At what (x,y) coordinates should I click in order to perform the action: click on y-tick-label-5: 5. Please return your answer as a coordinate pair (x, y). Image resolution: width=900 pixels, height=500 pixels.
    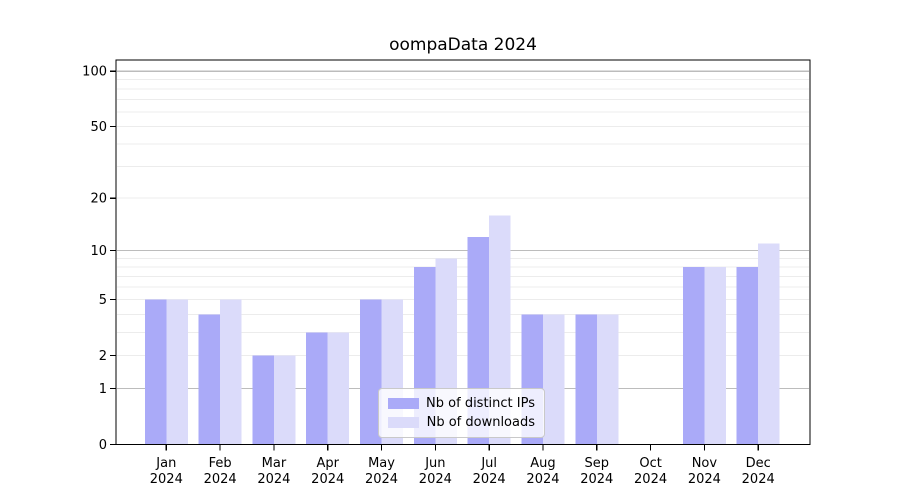
    Looking at the image, I should click on (103, 300).